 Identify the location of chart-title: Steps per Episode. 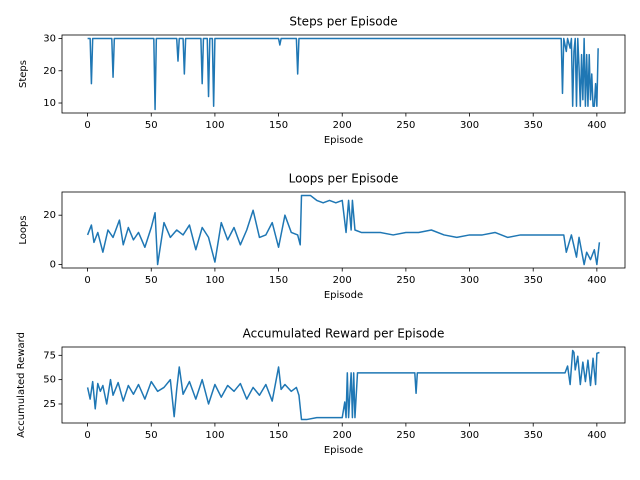
(343, 22).